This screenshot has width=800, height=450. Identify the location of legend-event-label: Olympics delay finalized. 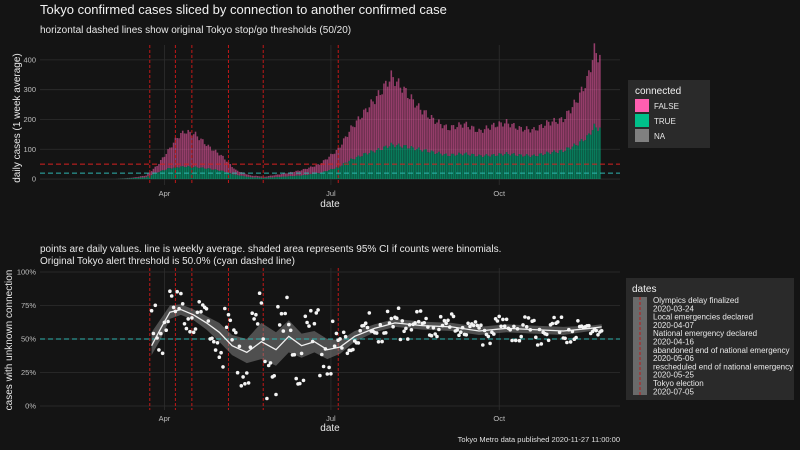
(696, 300).